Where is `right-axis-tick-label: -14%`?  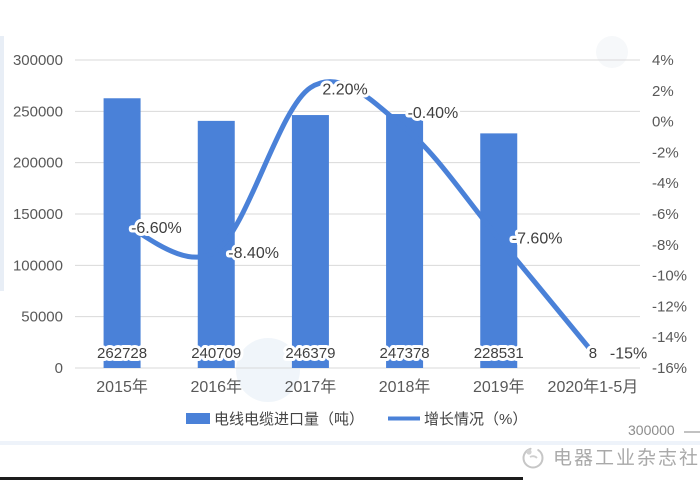 right-axis-tick-label: -14% is located at coordinates (669, 337).